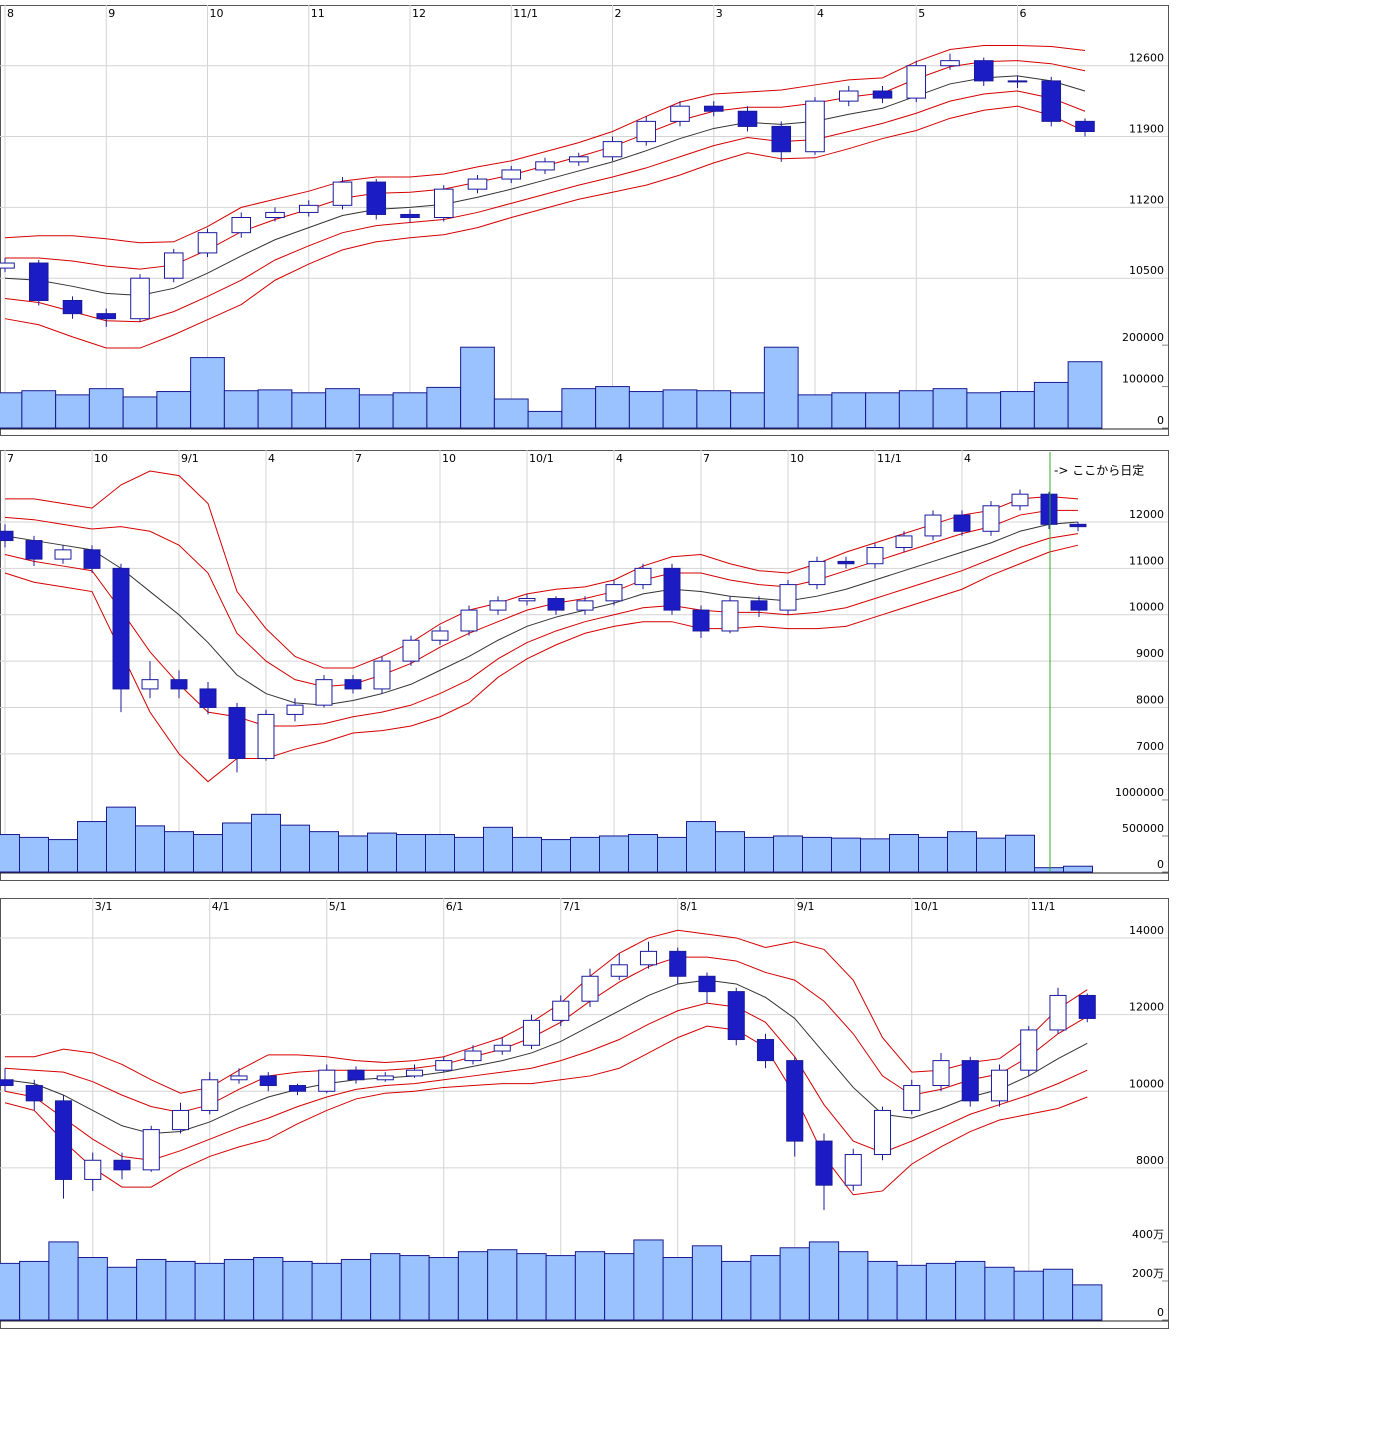 The width and height of the screenshot is (1400, 1440). What do you see at coordinates (217, 13) in the screenshot?
I see `x-tick-label: 10` at bounding box center [217, 13].